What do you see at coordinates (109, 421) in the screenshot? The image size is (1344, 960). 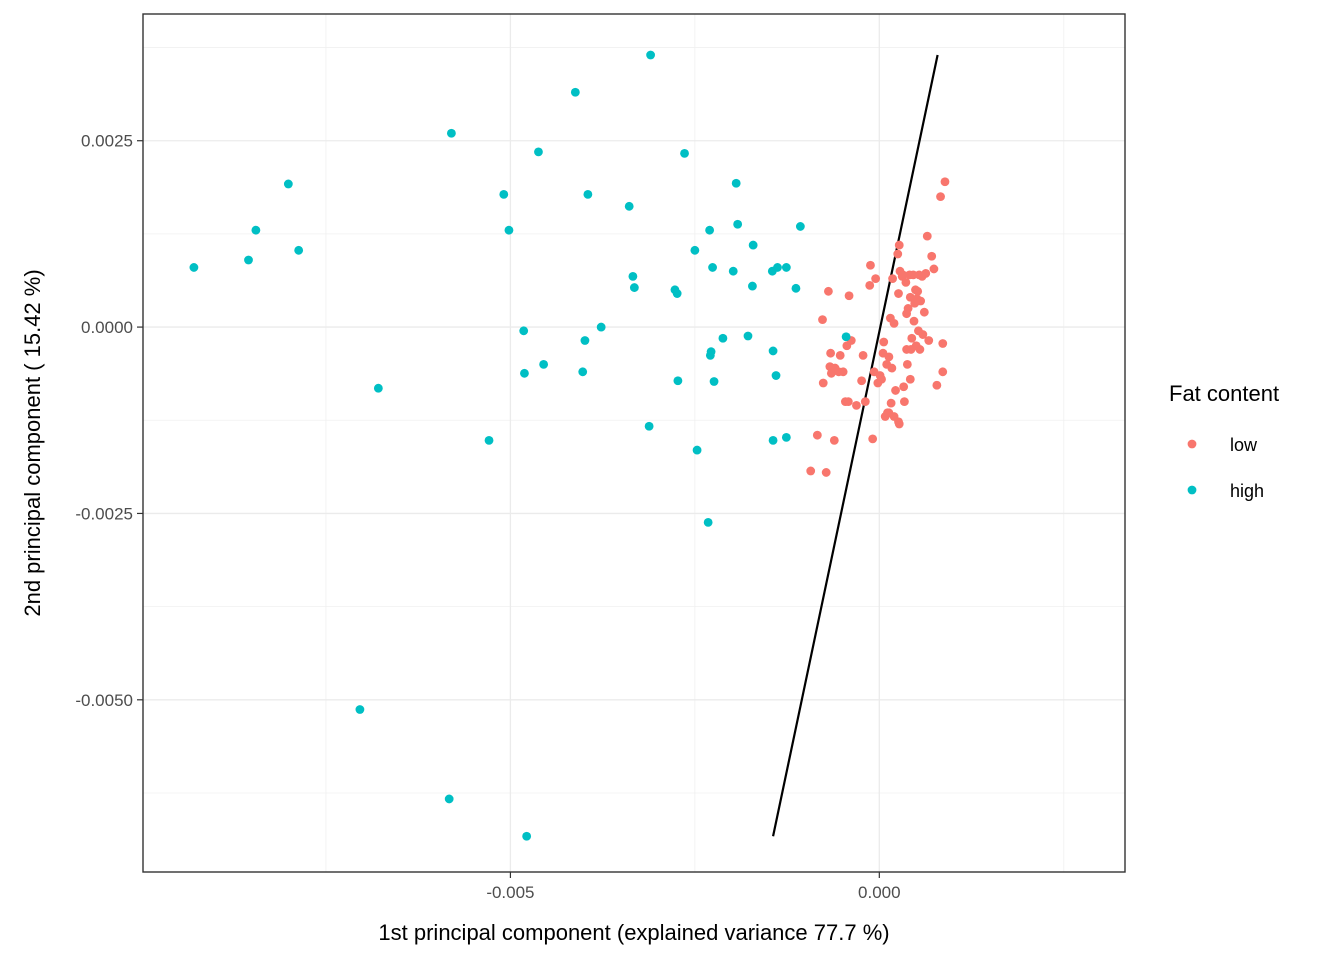 I see `y-axis: 0.0025 0.0000 -0.0025 -0.0050` at bounding box center [109, 421].